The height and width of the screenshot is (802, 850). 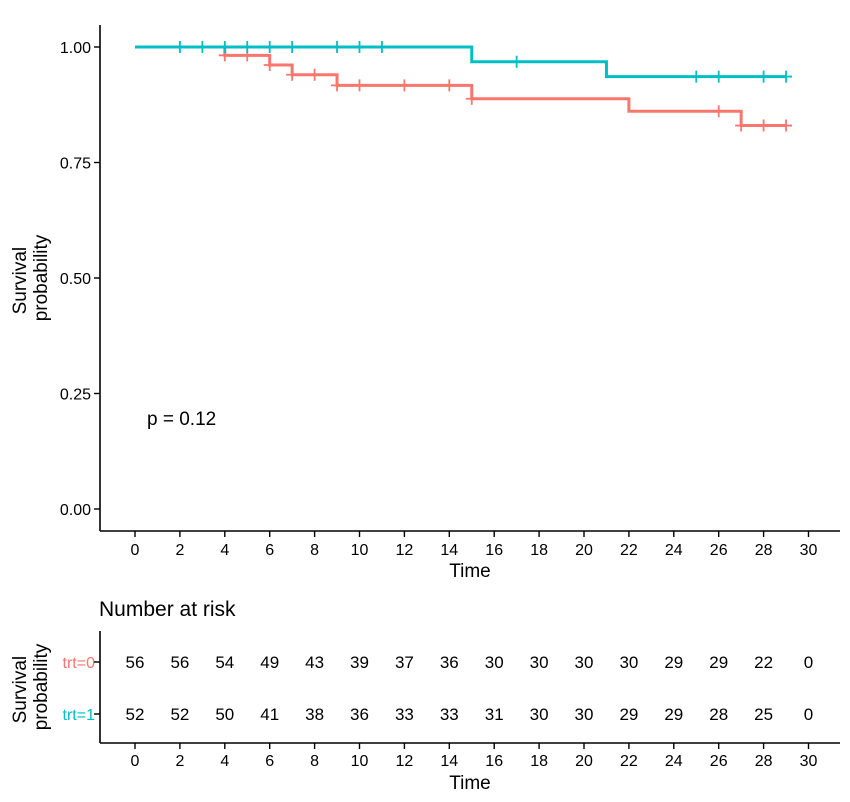 I want to click on x-tick-label: 0, so click(x=135, y=550).